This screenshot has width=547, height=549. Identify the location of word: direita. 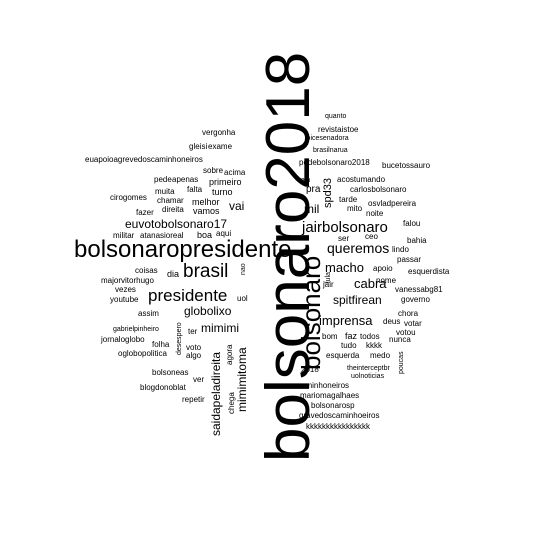
(173, 209).